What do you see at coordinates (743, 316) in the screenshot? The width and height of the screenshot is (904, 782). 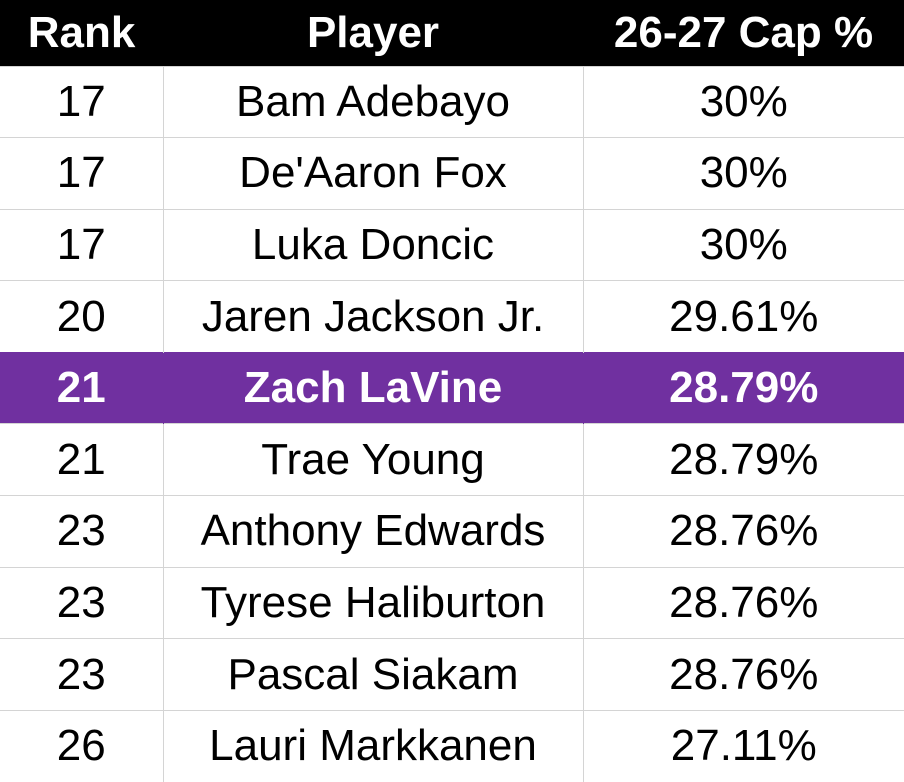 I see `cap-cell: 29.61%` at bounding box center [743, 316].